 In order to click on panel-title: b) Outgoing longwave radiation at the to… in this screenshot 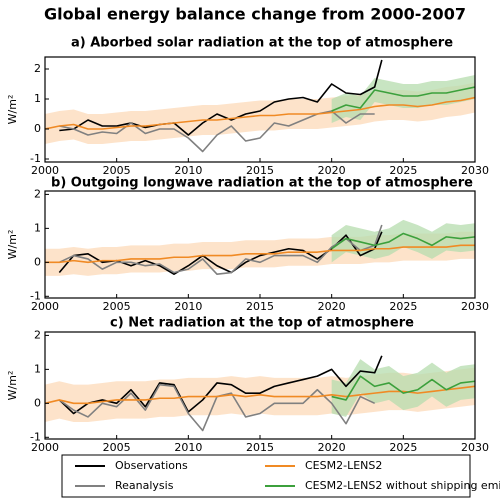, I will do `click(262, 183)`.